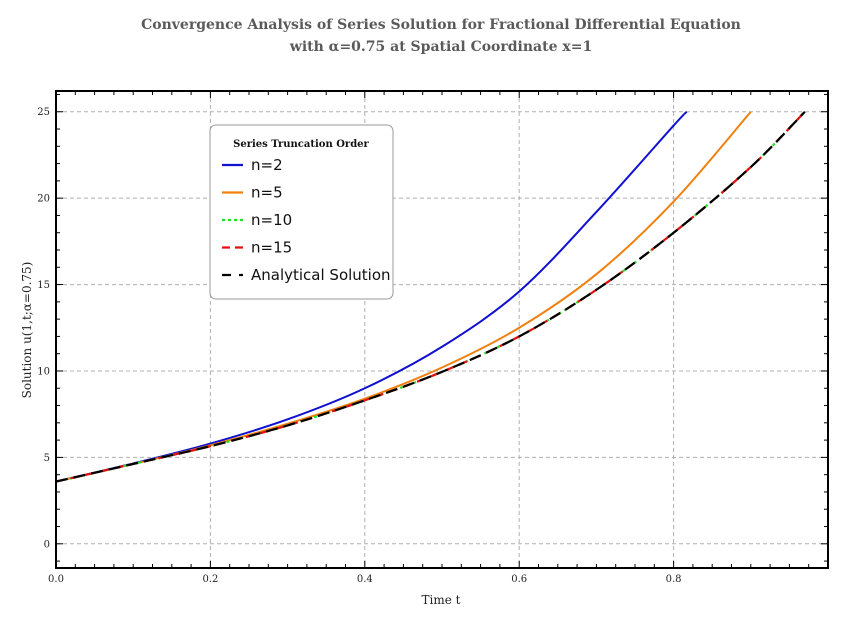  Describe the element at coordinates (43, 199) in the screenshot. I see `y-tick-label: 20` at that location.